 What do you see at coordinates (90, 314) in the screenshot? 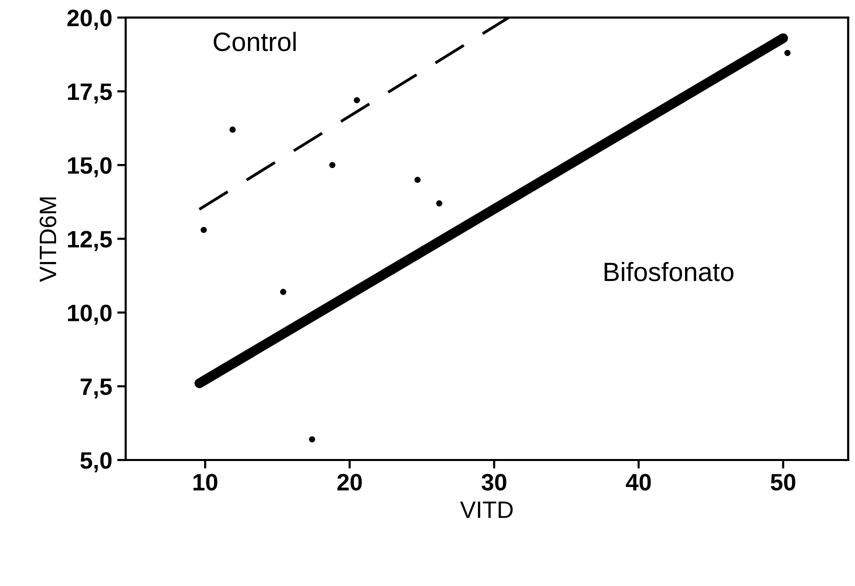
I see `y-tick-label: 10,0` at bounding box center [90, 314].